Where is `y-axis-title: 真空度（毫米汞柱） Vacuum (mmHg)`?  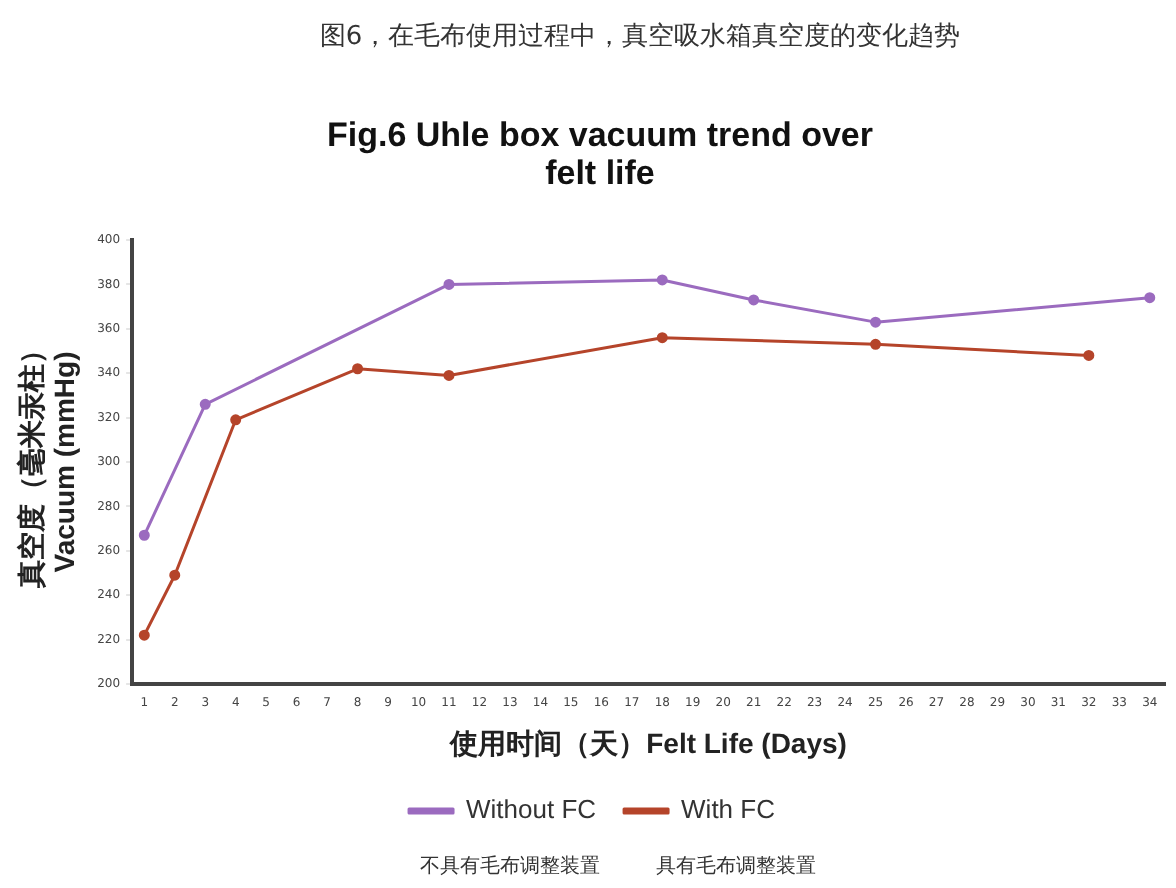
y-axis-title: 真空度（毫米汞柱） Vacuum (mmHg) is located at coordinates (47, 463).